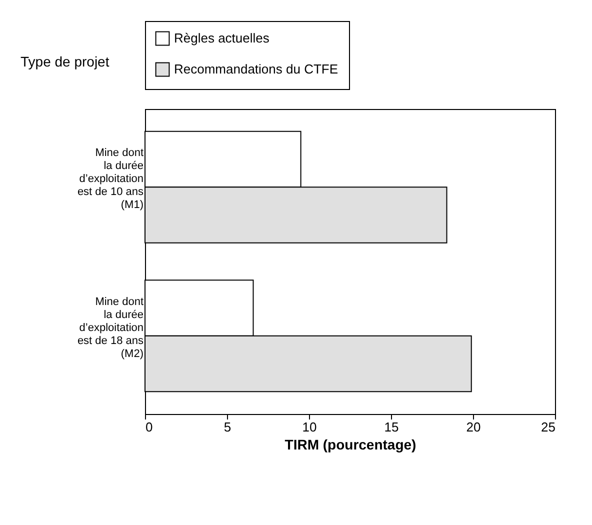 The image size is (592, 525). What do you see at coordinates (110, 328) in the screenshot?
I see `y-tick-label: Mine dont la durée d’exploitation est de 18 ans (M2)` at bounding box center [110, 328].